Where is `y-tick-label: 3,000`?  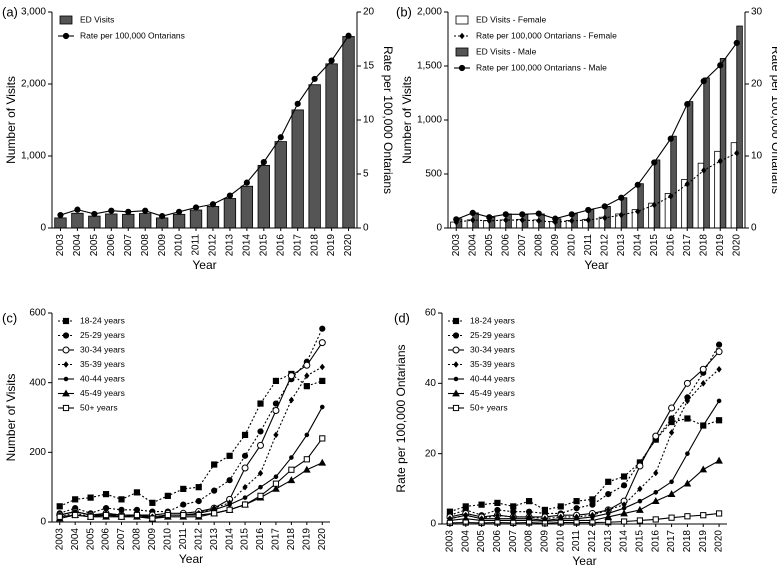 y-tick-label: 3,000 is located at coordinates (33, 12).